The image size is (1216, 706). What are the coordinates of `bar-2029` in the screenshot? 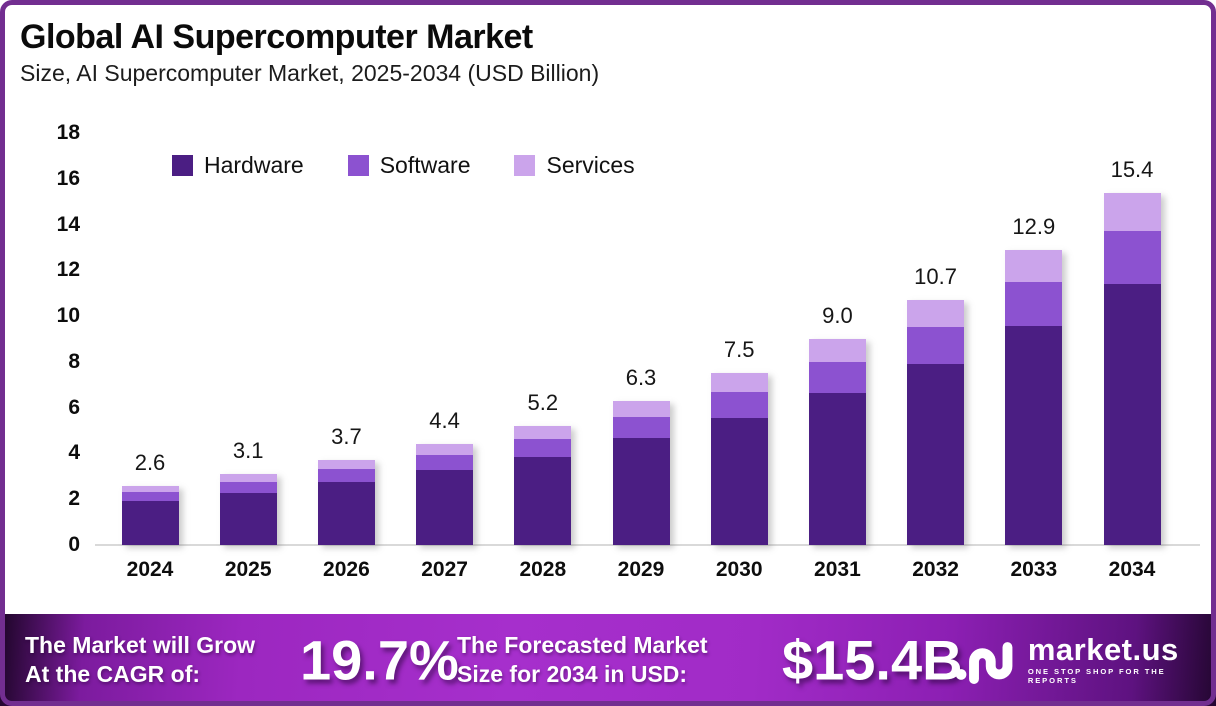 It's located at (641, 472).